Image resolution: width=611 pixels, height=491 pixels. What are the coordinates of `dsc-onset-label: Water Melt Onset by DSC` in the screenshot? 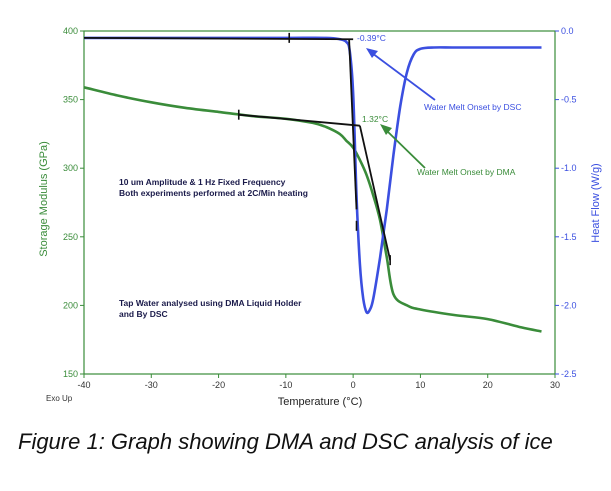 It's located at (472, 107).